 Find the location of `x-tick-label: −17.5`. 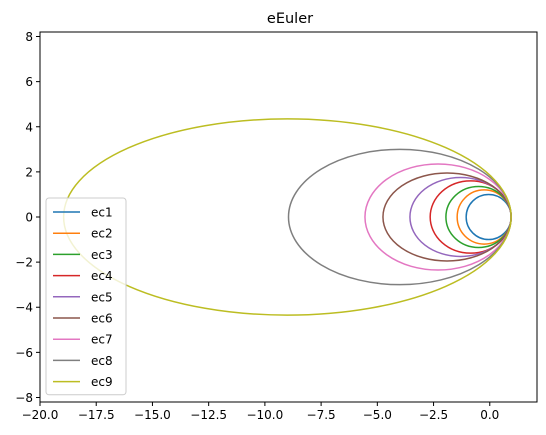

x-tick-label: −17.5 is located at coordinates (96, 415).